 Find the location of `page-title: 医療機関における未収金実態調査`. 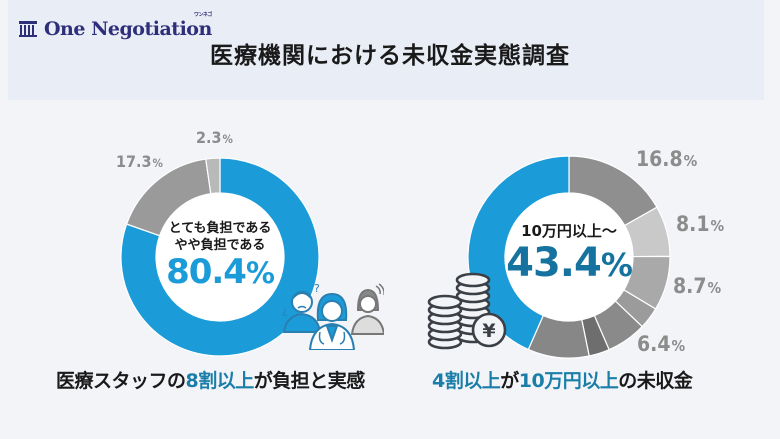

page-title: 医療機関における未収金実態調査 is located at coordinates (390, 56).